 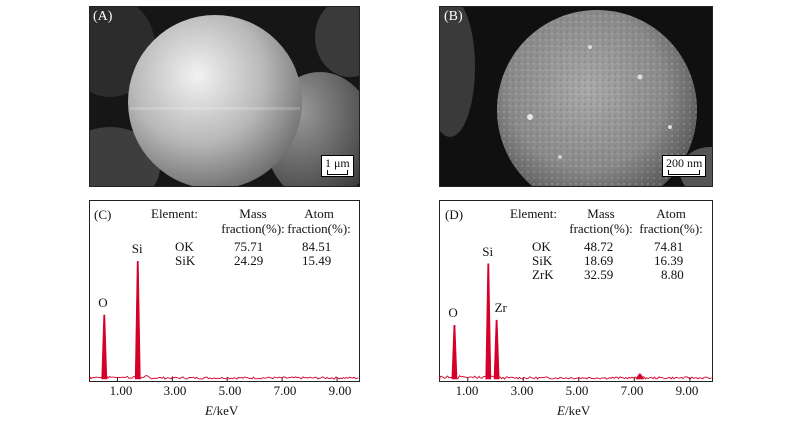 I want to click on sem-image-a-graphic, so click(x=224, y=96).